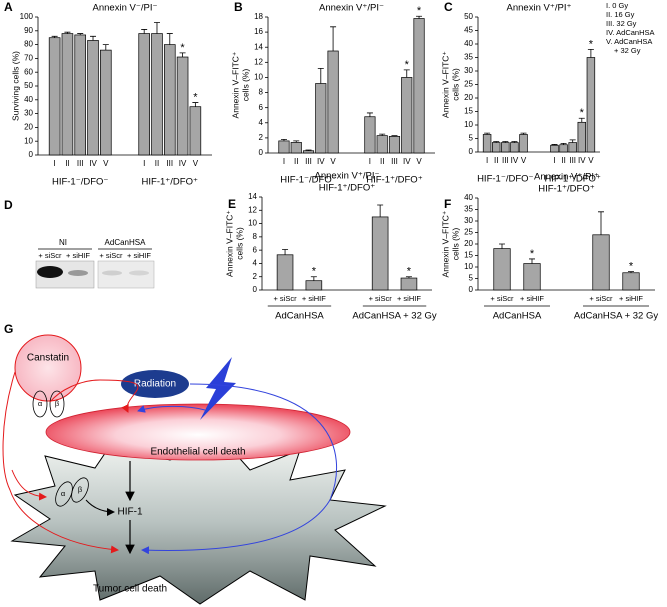 The height and width of the screenshot is (607, 667). What do you see at coordinates (382, 161) in the screenshot?
I see `x-tick-label: II` at bounding box center [382, 161].